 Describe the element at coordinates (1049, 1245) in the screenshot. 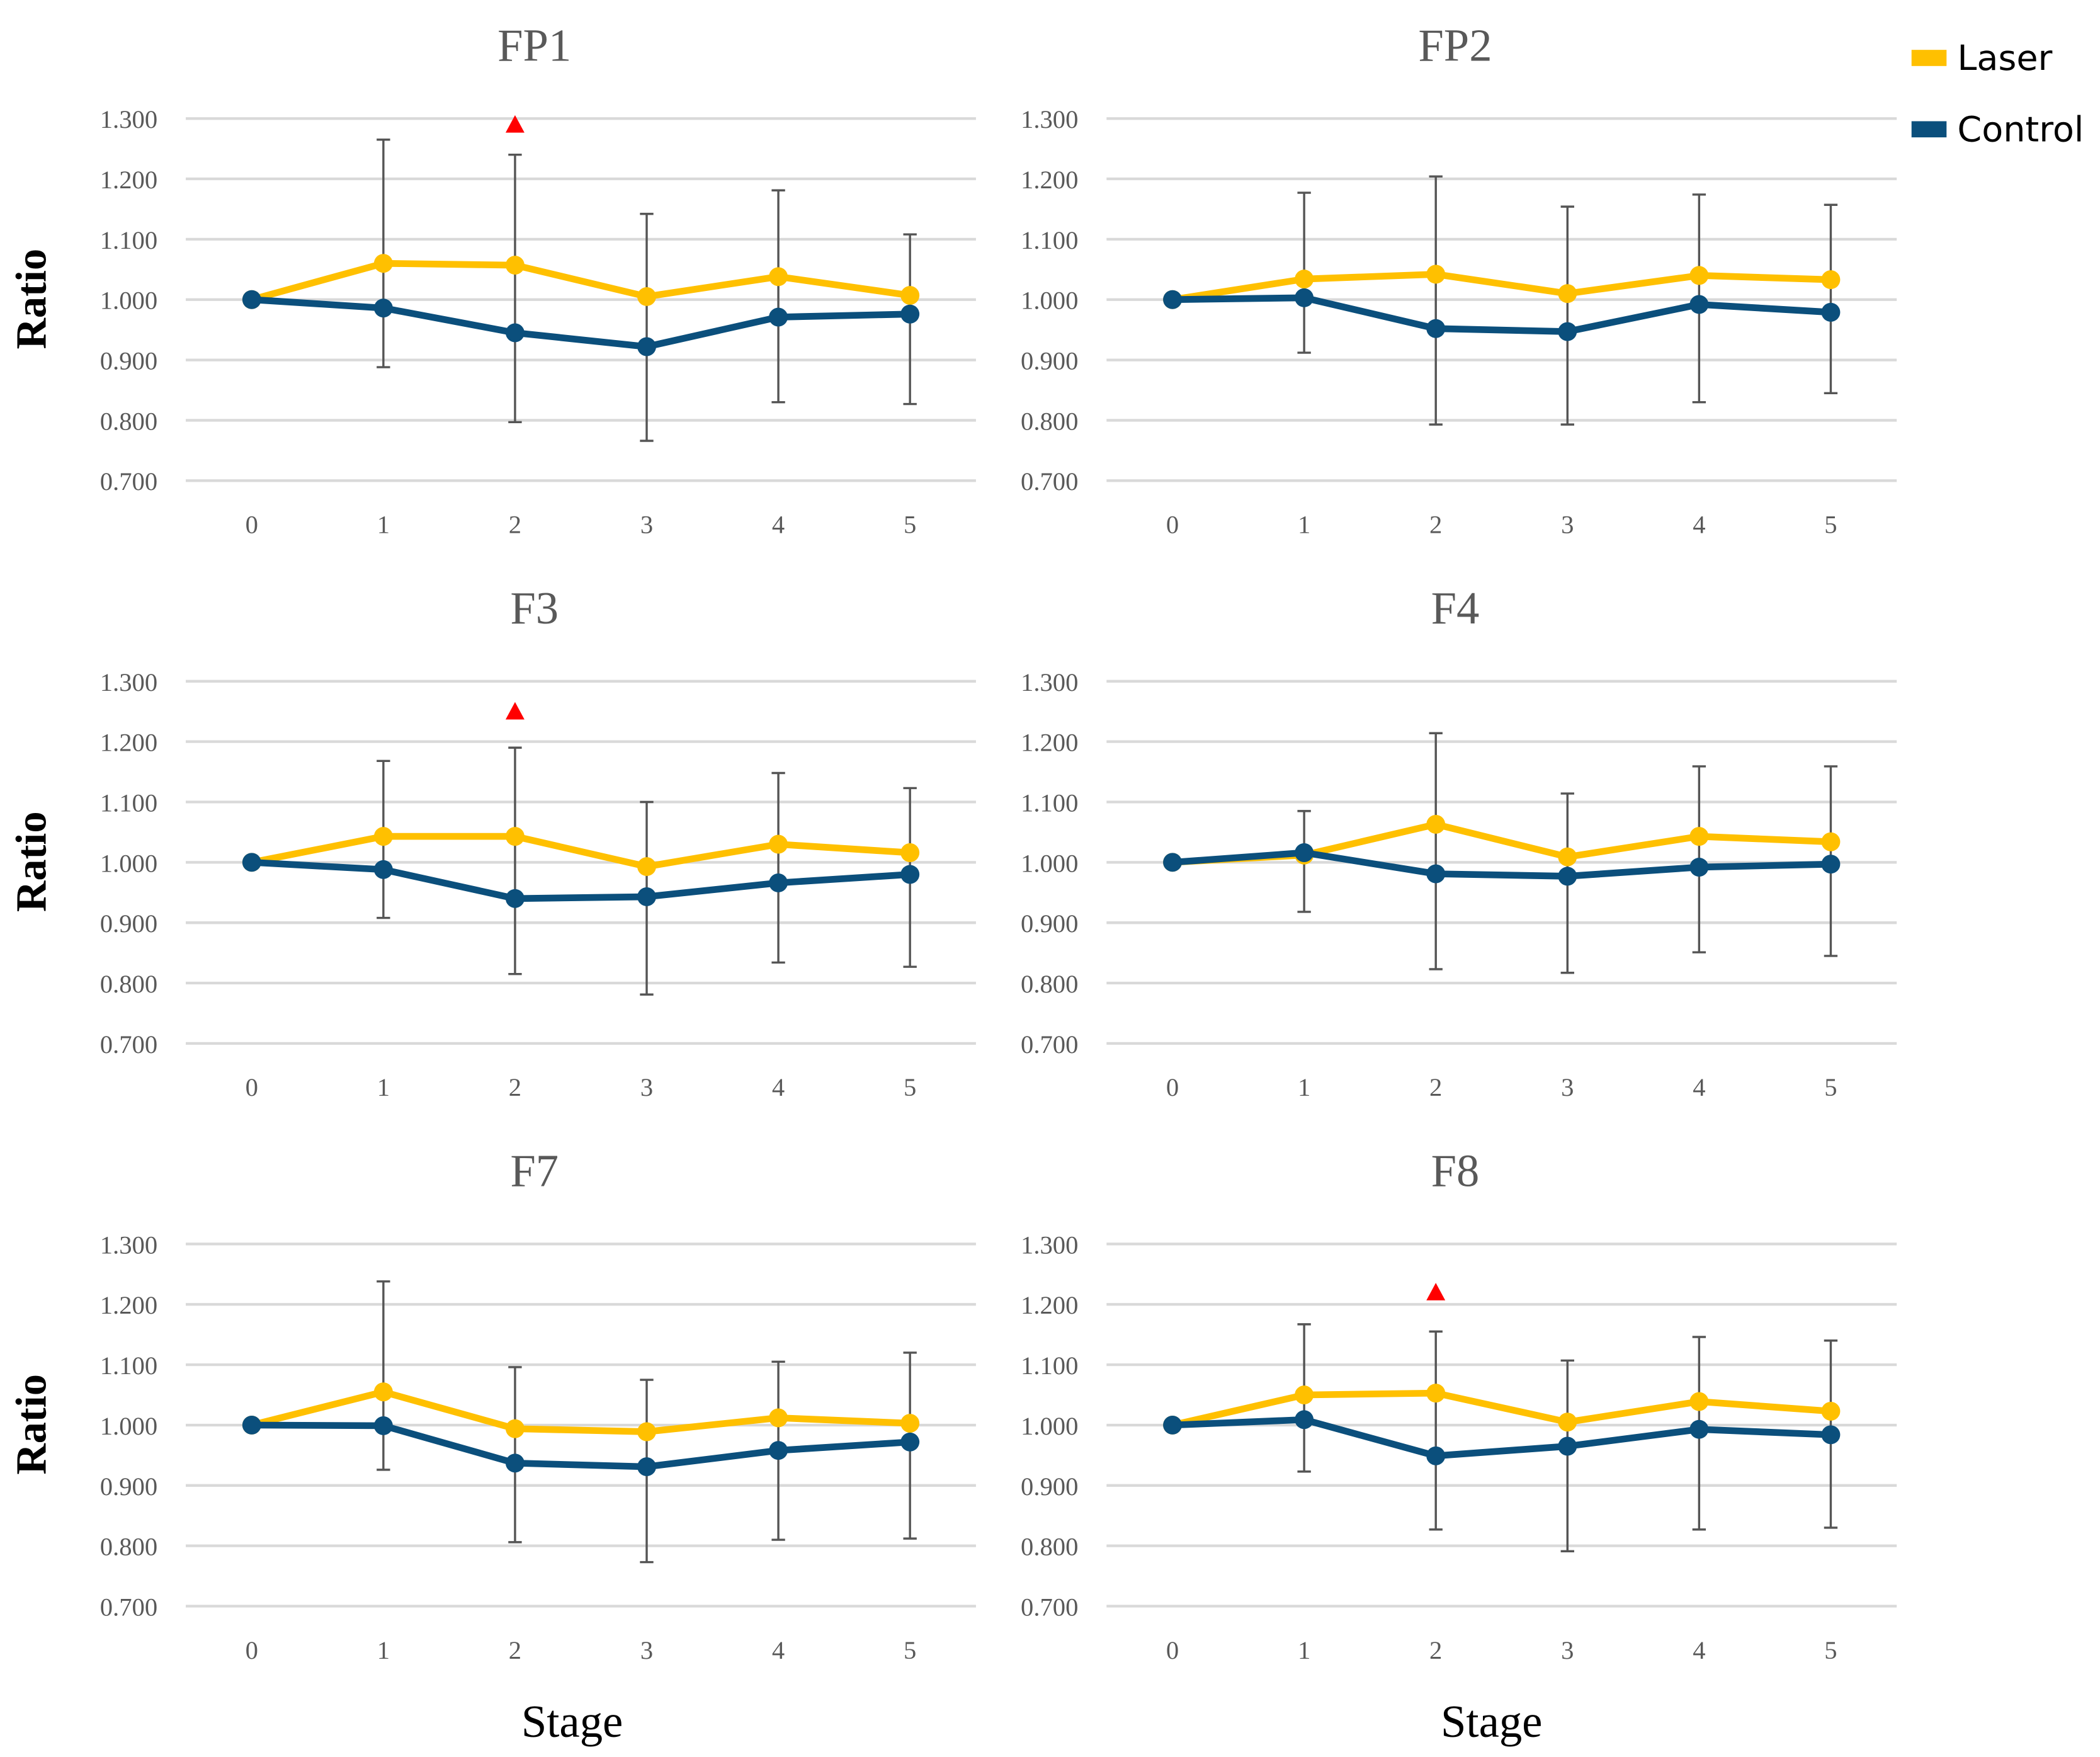

I see `y-tick-label: 1.300` at that location.